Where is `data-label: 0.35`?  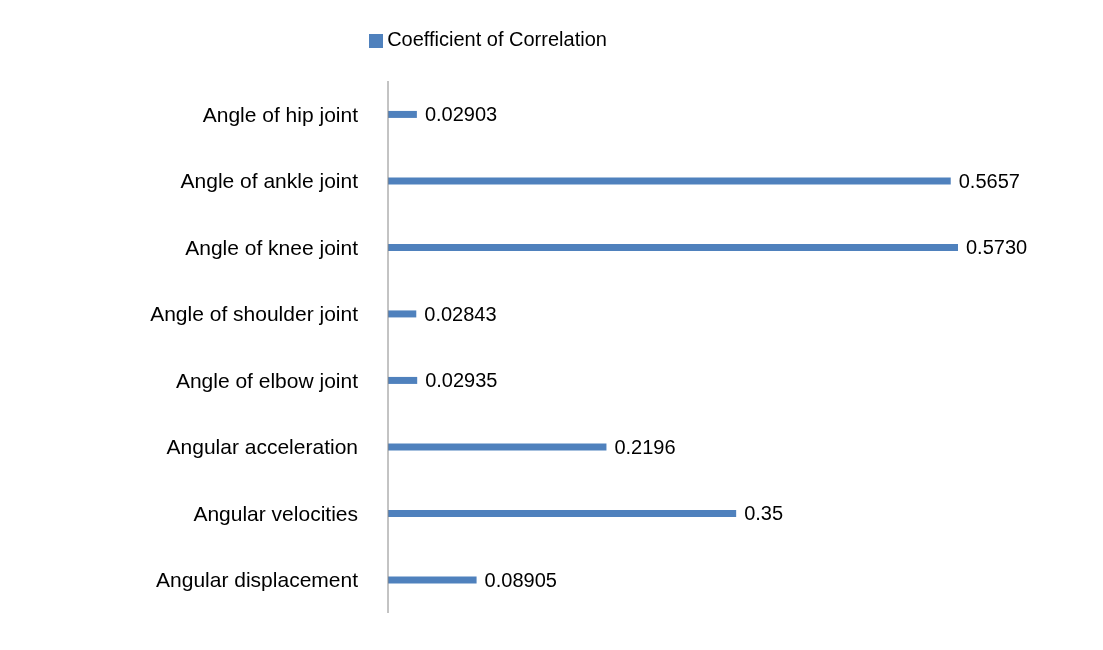
data-label: 0.35 is located at coordinates (764, 513).